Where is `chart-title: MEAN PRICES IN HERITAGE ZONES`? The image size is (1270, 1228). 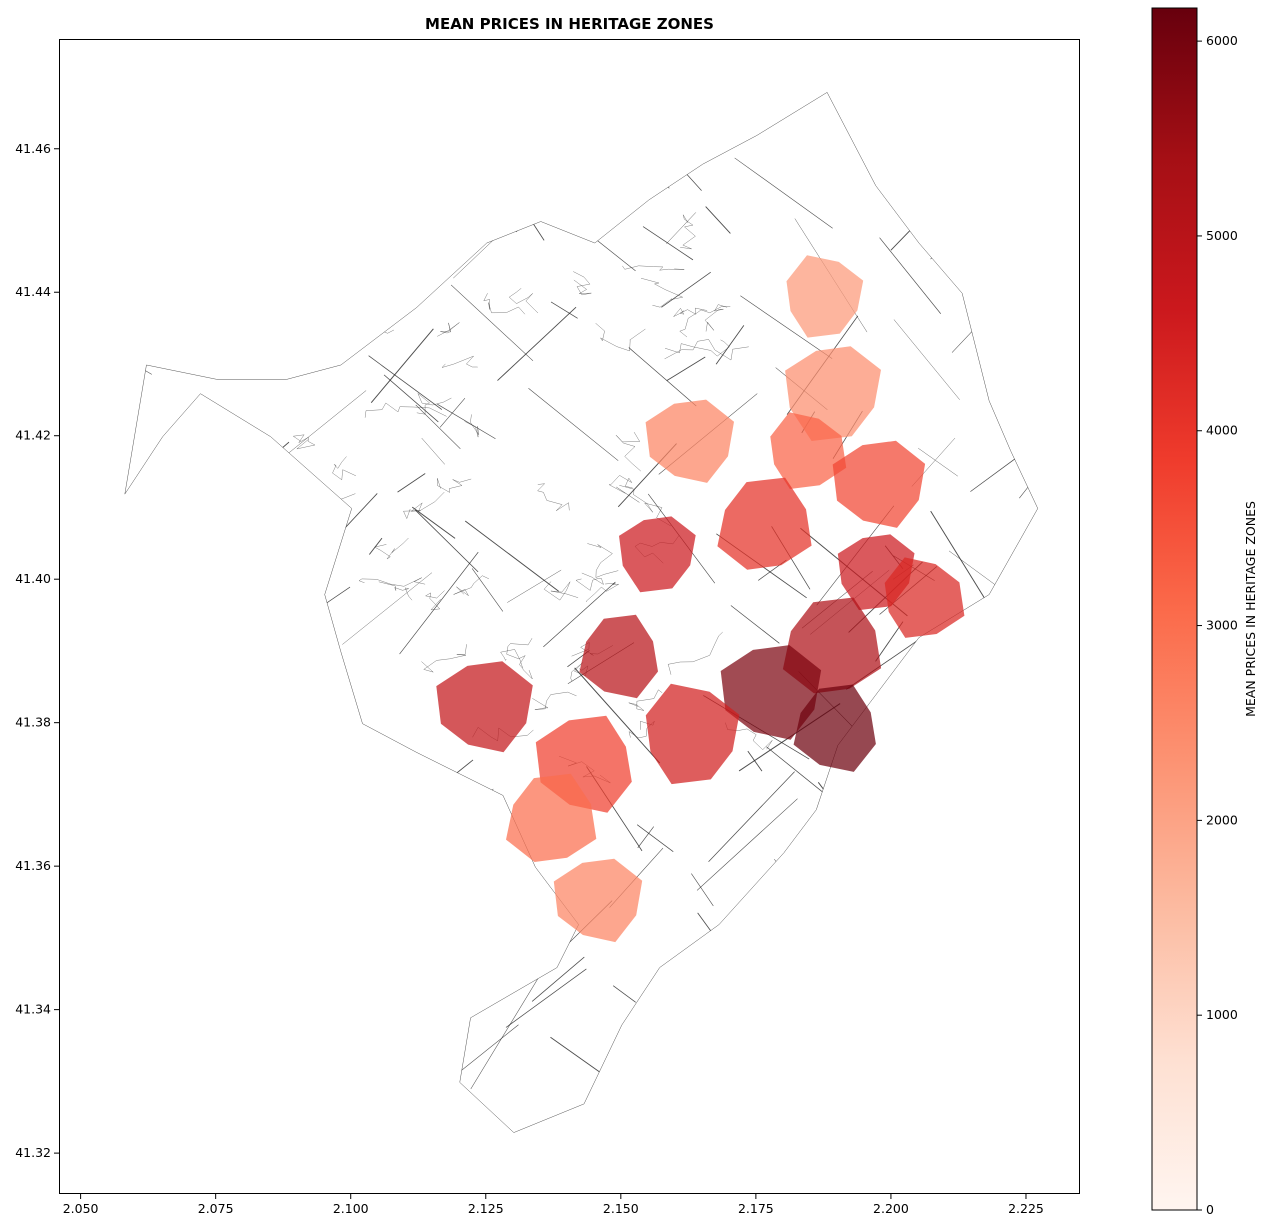
chart-title: MEAN PRICES IN HERITAGE ZONES is located at coordinates (569, 24).